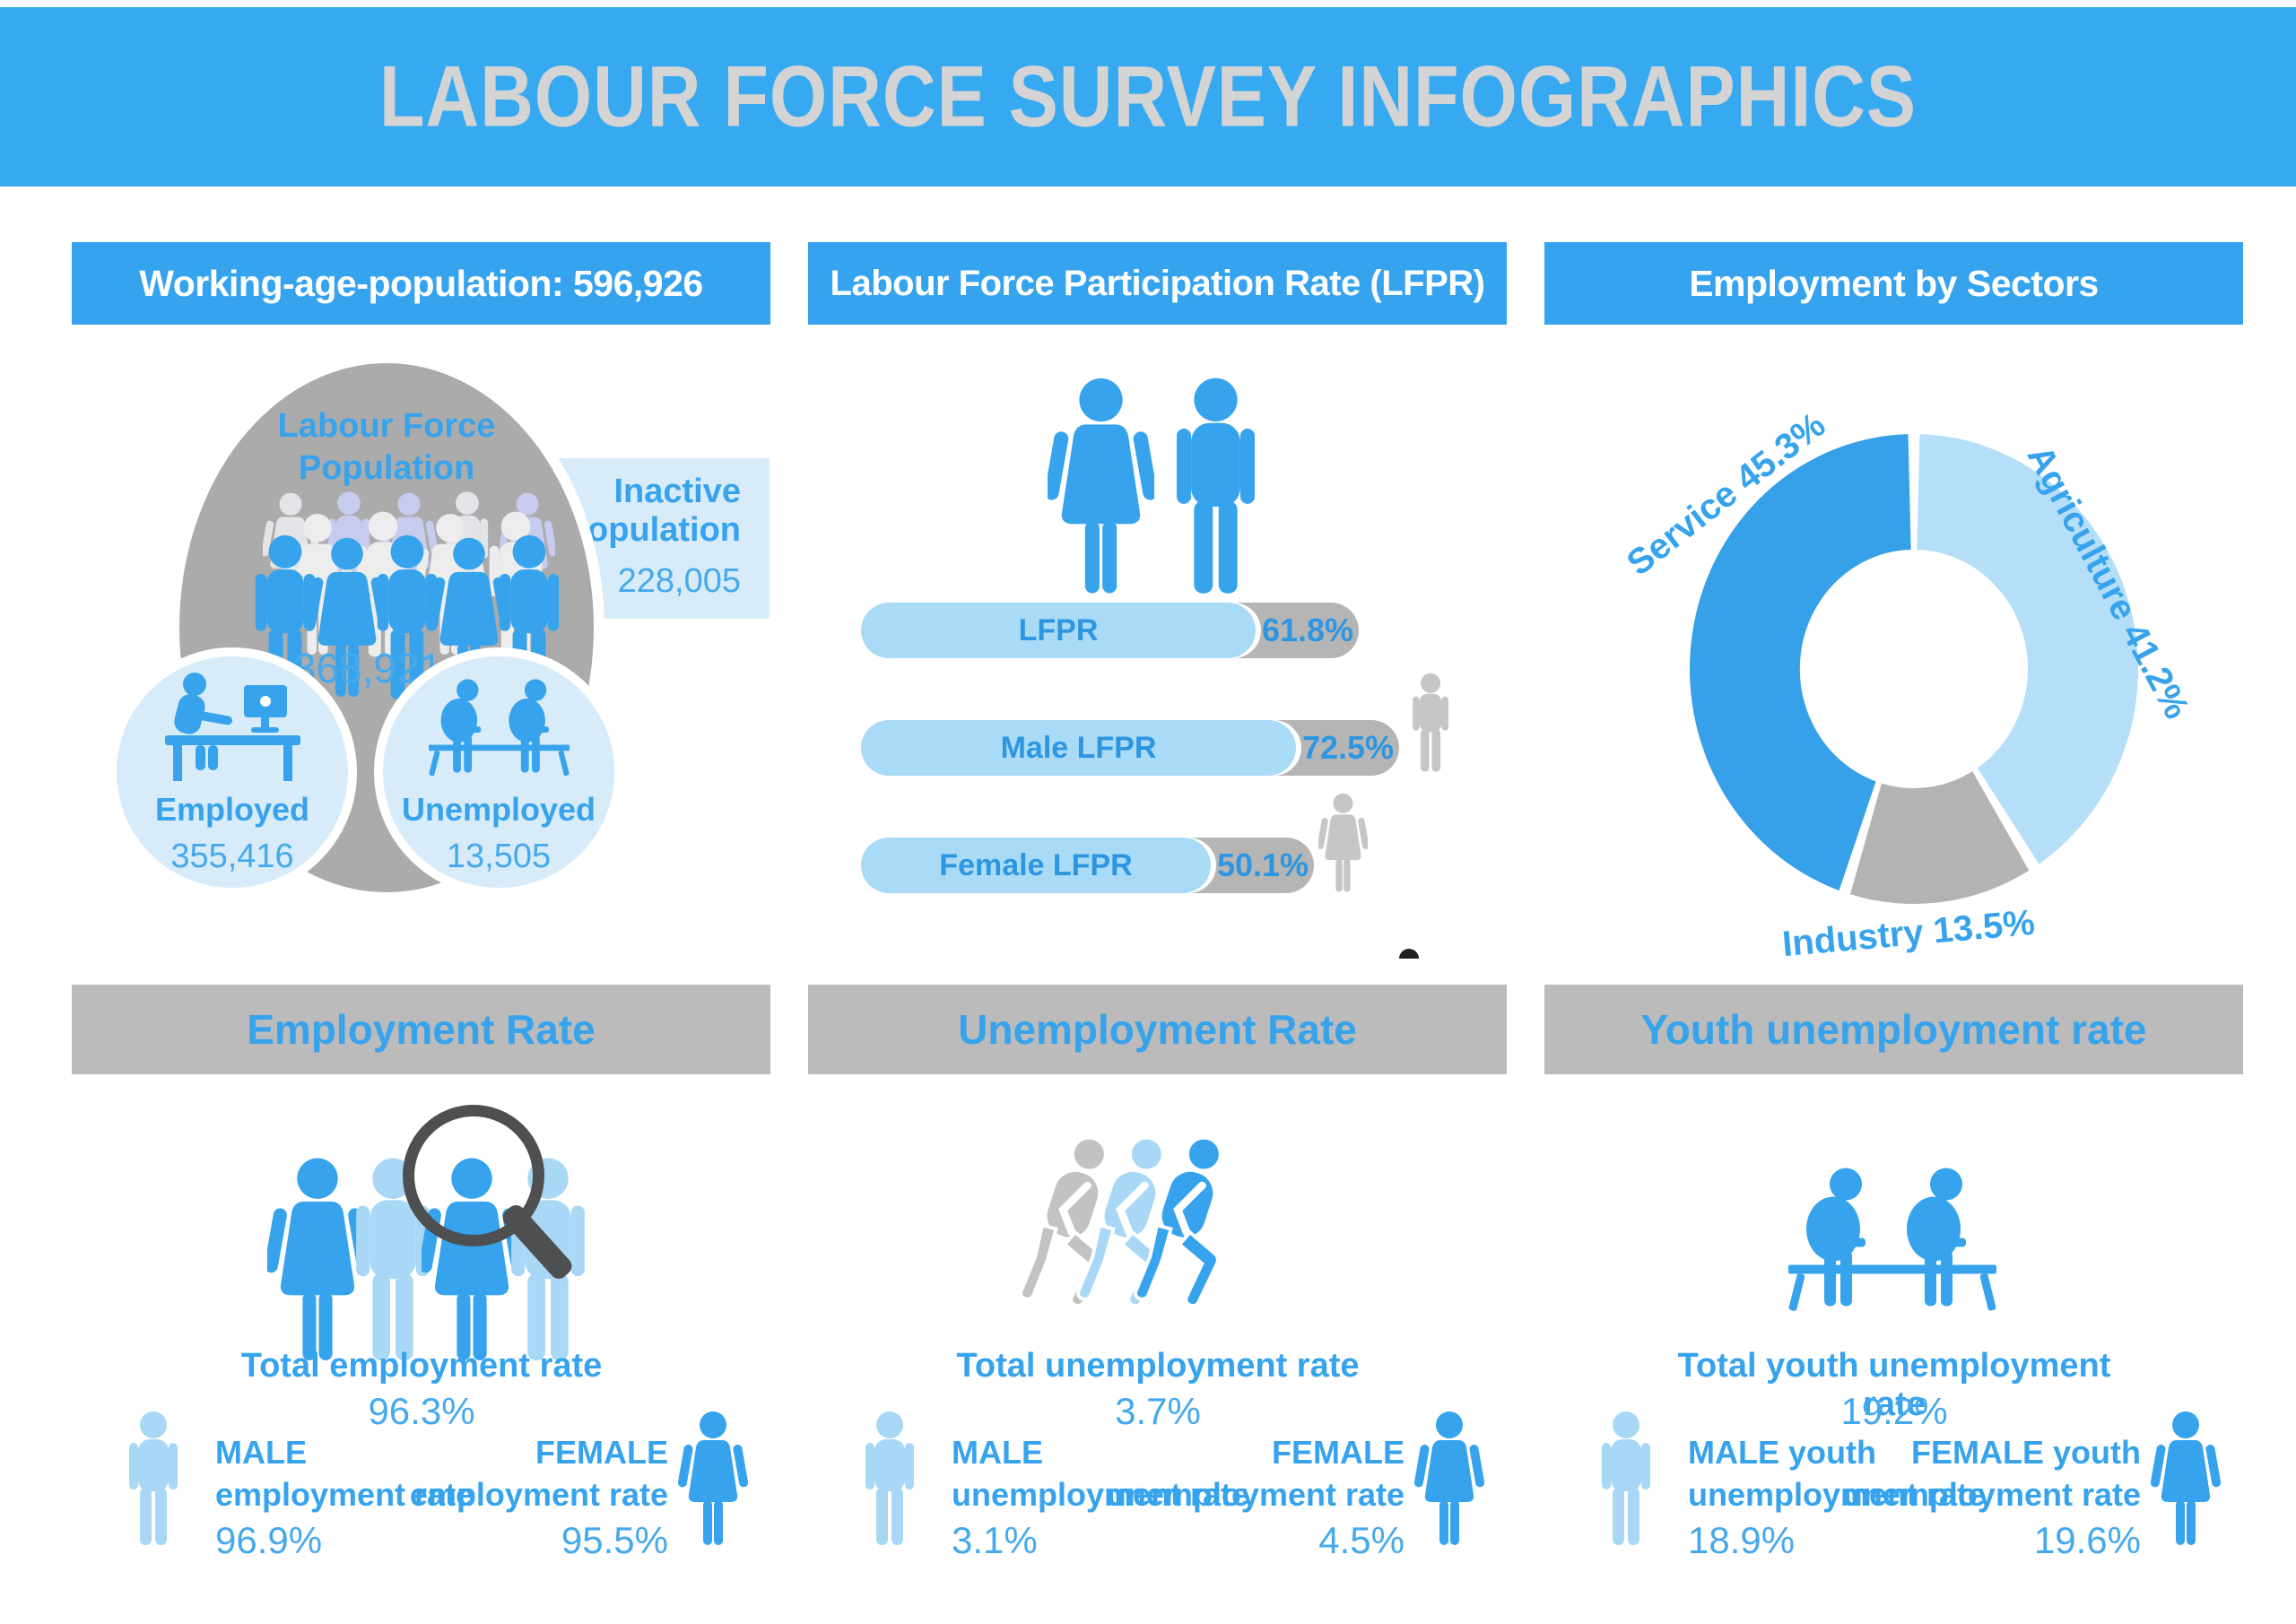  Describe the element at coordinates (421, 1411) in the screenshot. I see `total-employment-rate-value: 96.3%` at that location.